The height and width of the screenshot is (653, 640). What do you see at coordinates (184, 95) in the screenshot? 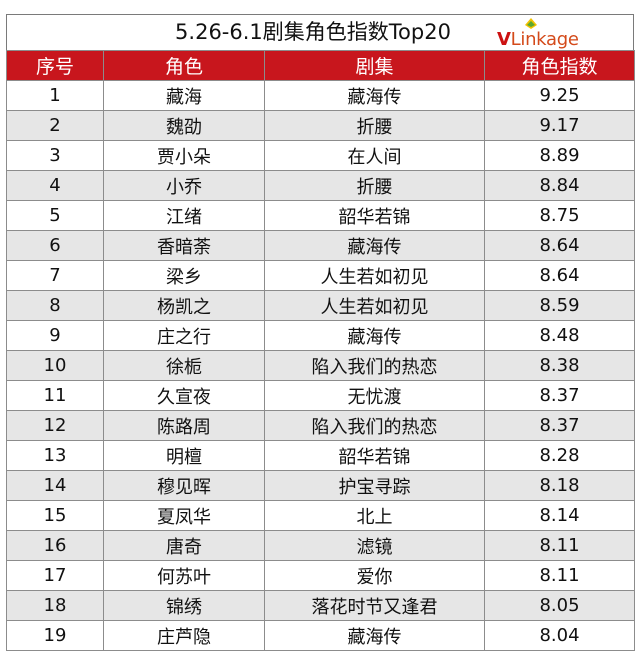
I see `role-cell: 藏海` at bounding box center [184, 95].